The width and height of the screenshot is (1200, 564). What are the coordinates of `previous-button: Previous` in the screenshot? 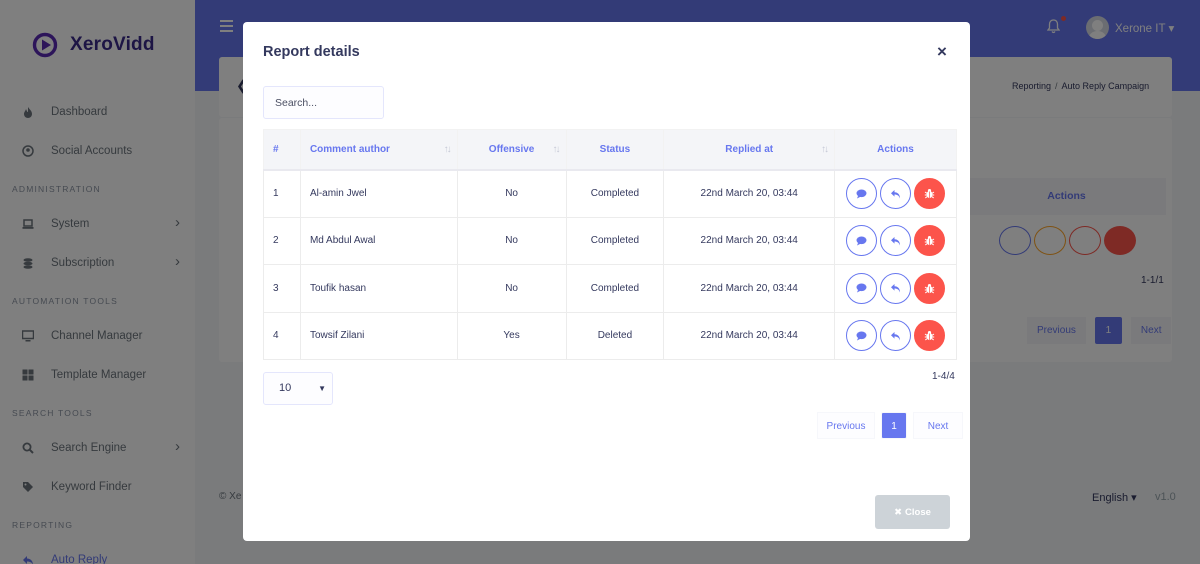 It's located at (846, 425).